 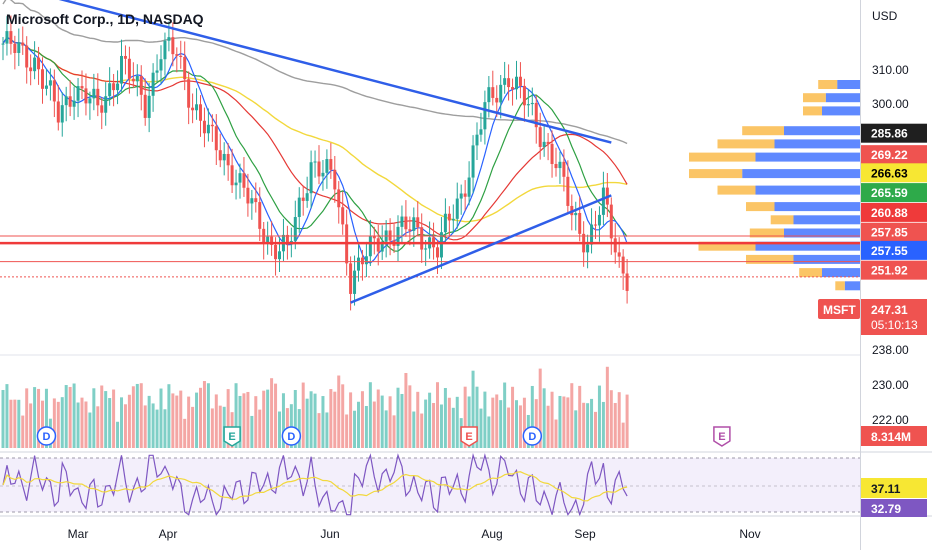 What do you see at coordinates (481, 249) in the screenshot?
I see `trendline` at bounding box center [481, 249].